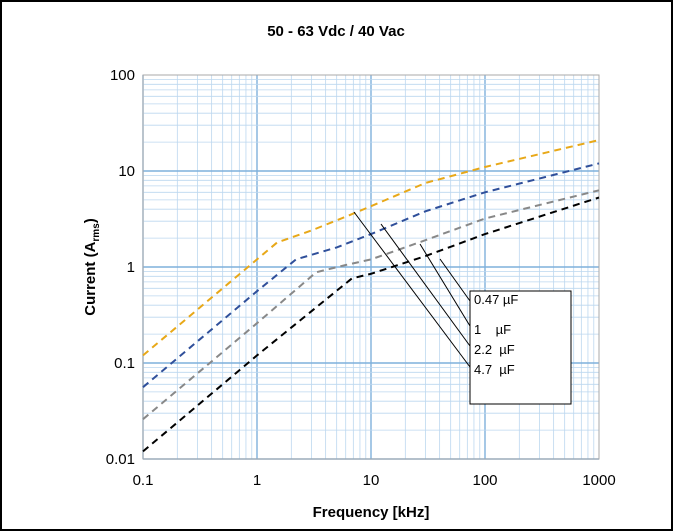 The image size is (673, 531). What do you see at coordinates (484, 480) in the screenshot?
I see `x-tick-label: 100` at bounding box center [484, 480].